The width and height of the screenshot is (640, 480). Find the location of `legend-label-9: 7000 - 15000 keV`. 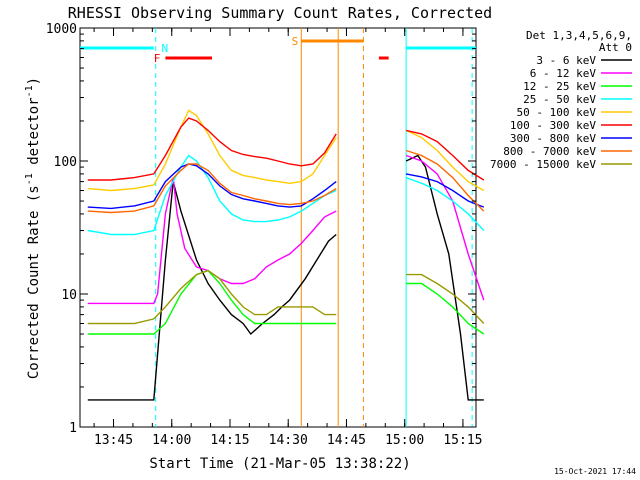

legend-label-9: 7000 - 15000 keV is located at coordinates (543, 164).